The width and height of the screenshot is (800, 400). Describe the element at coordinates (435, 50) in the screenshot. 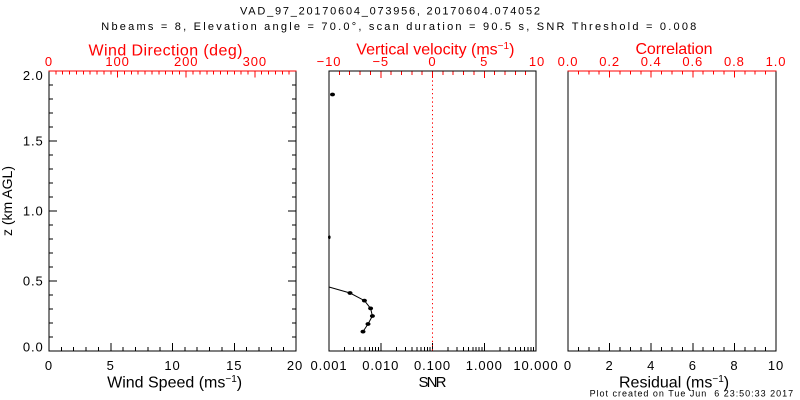

I see `svg-text: Vertical velocity (ms−1)` at that location.